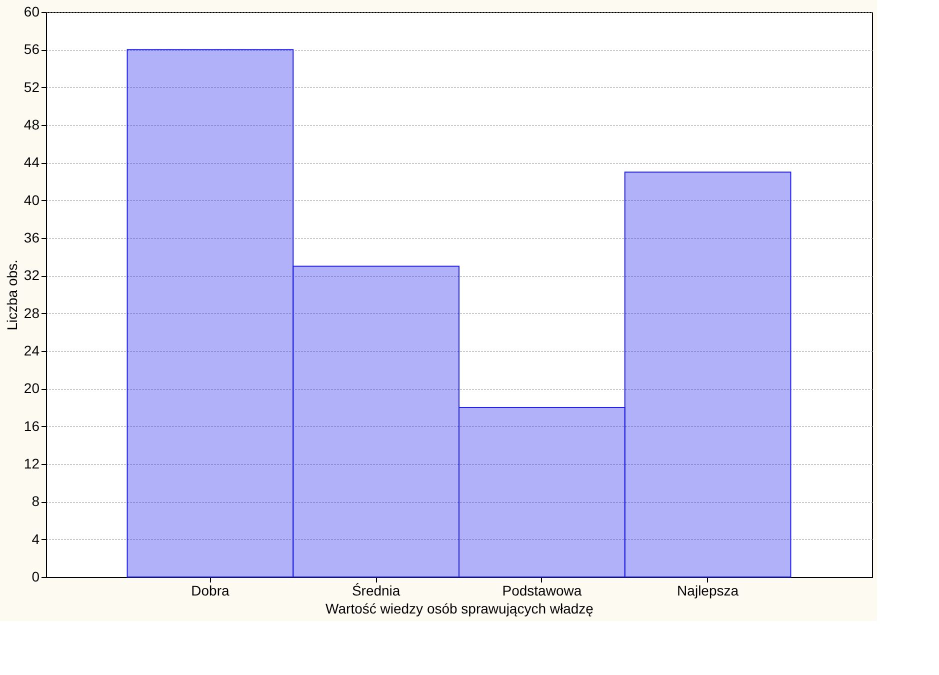 The image size is (939, 675). Describe the element at coordinates (36, 576) in the screenshot. I see `y-tick-label: 0` at that location.